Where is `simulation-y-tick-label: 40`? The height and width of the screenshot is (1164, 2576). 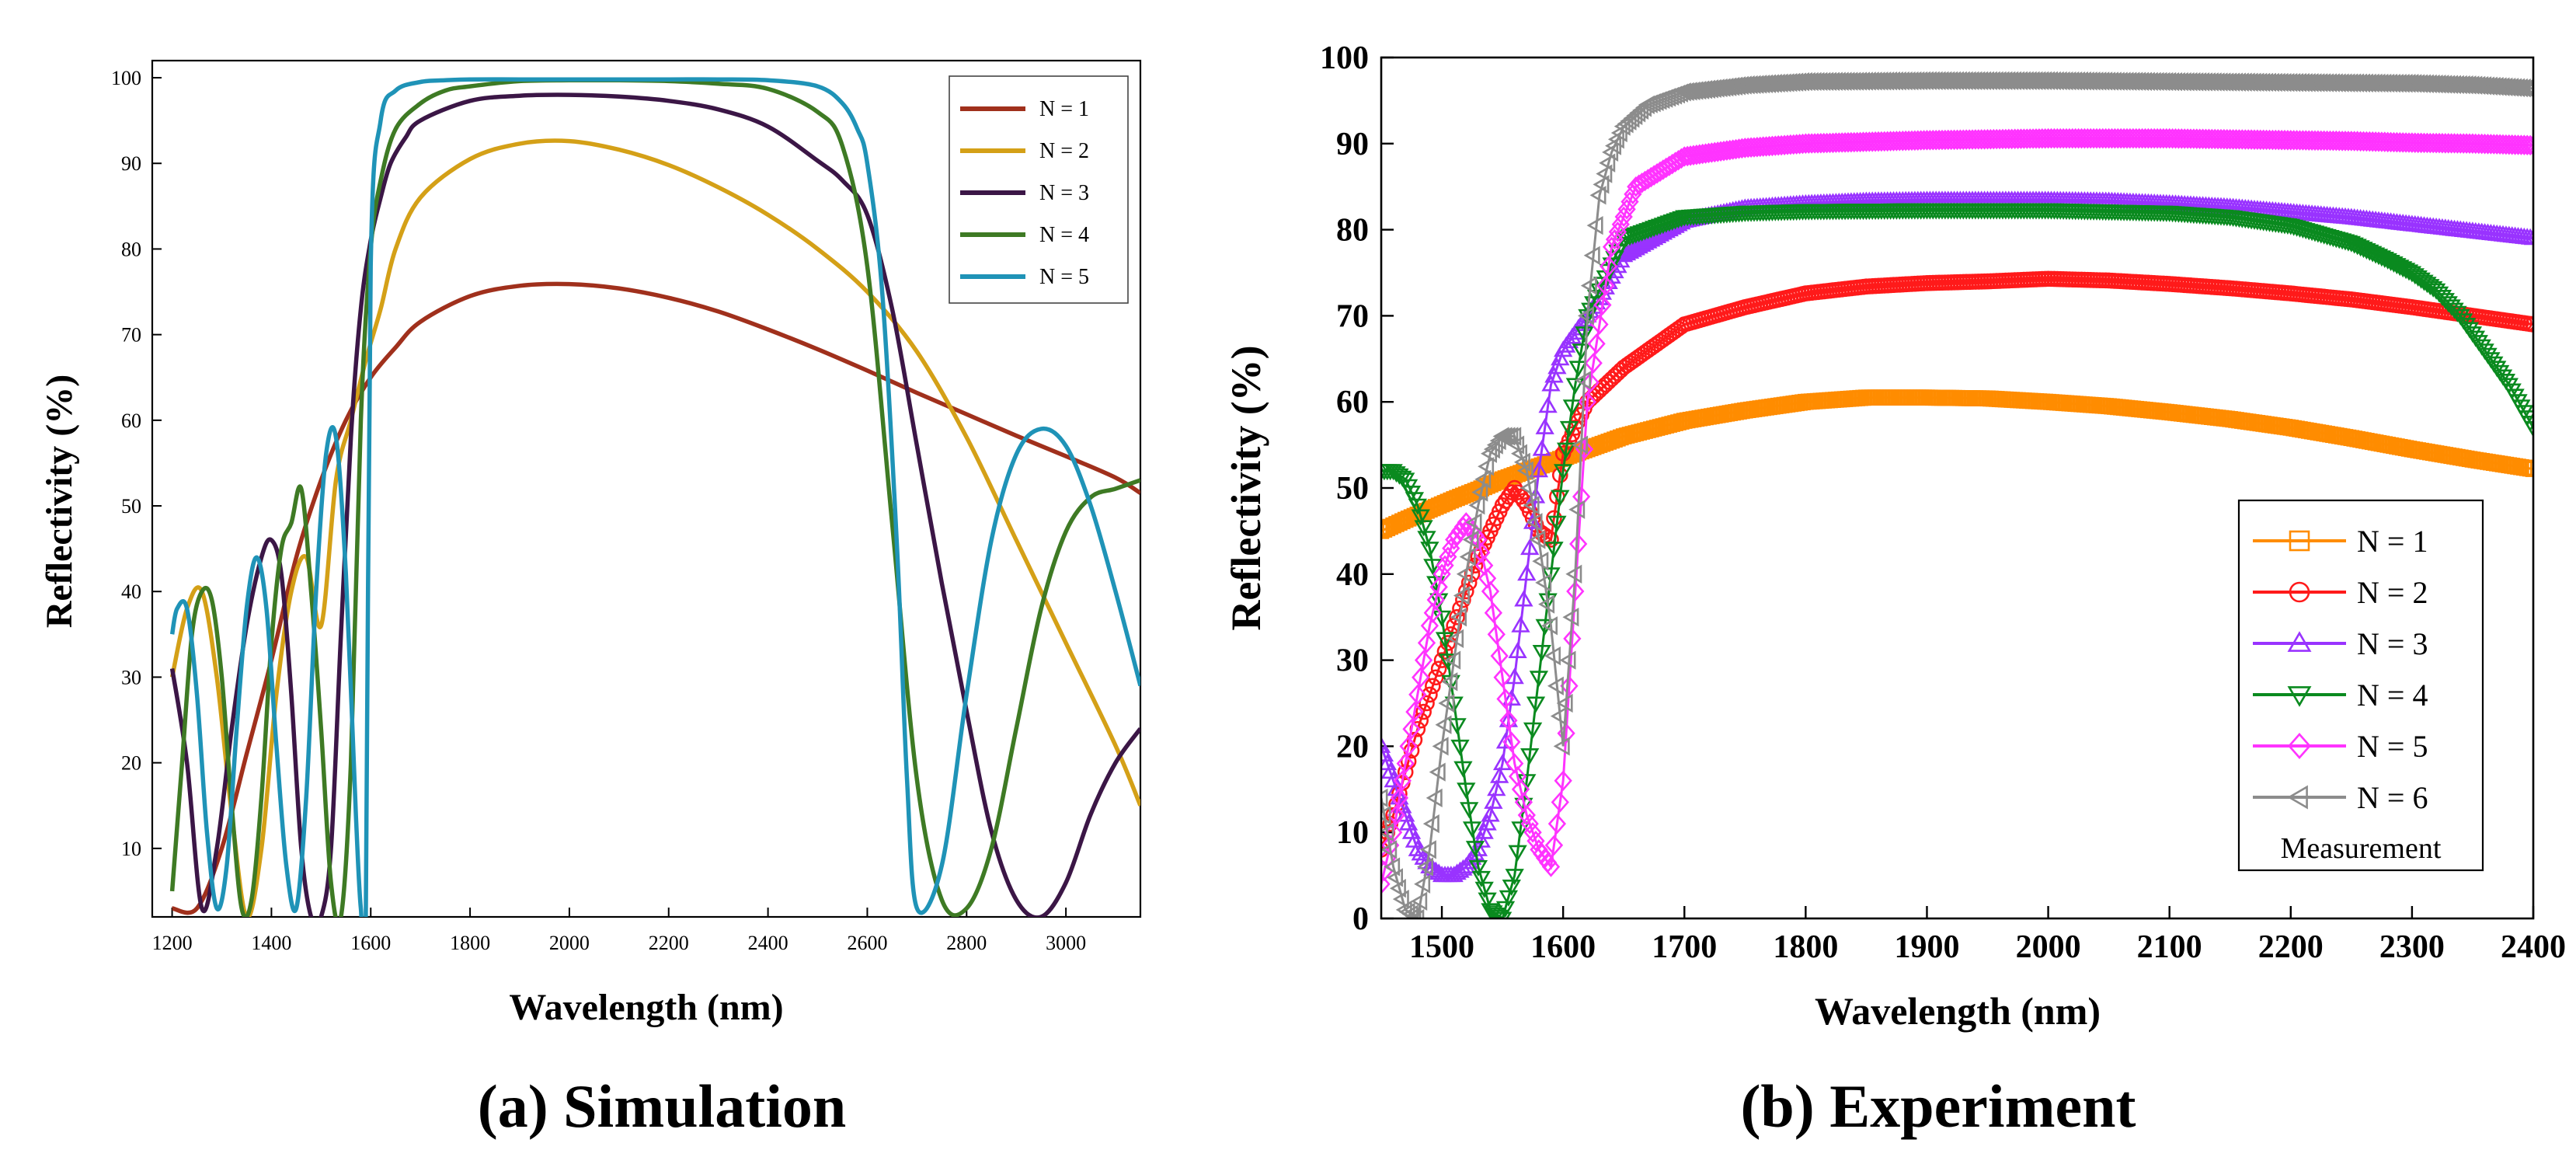 simulation-y-tick-label: 40 is located at coordinates (131, 591).